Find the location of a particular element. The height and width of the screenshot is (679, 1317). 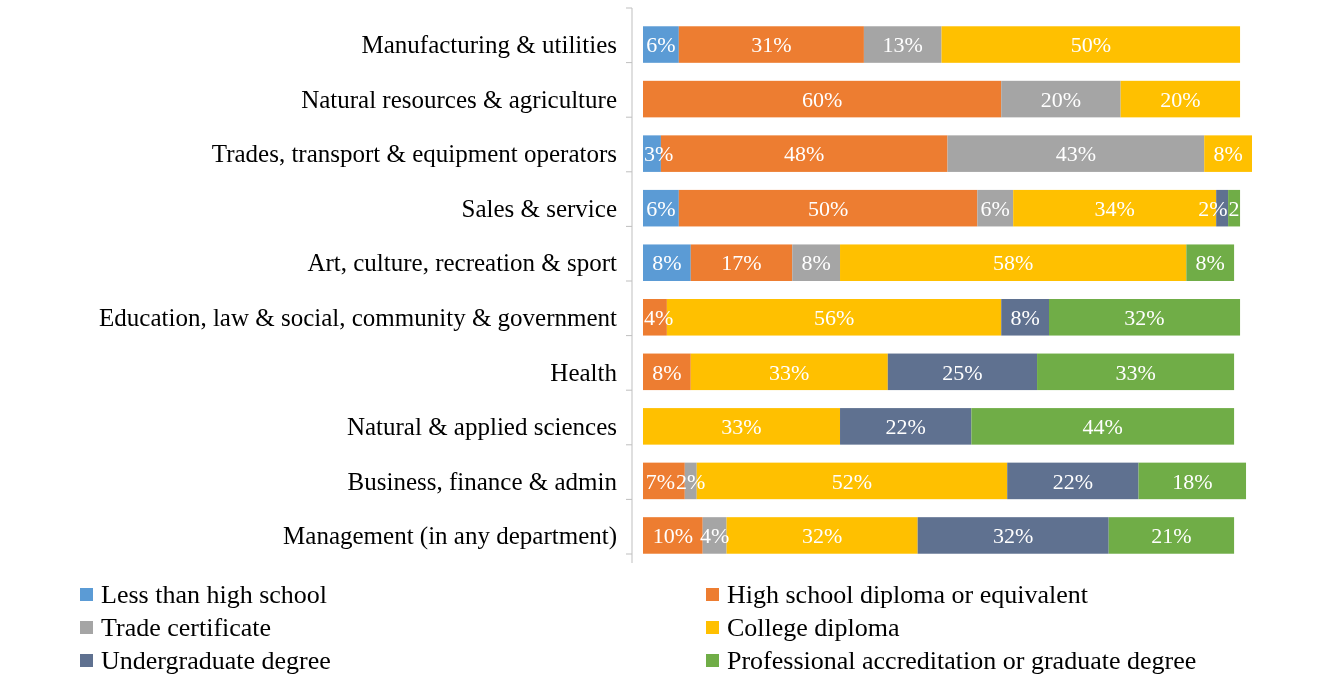

data-label: 4% is located at coordinates (658, 317).